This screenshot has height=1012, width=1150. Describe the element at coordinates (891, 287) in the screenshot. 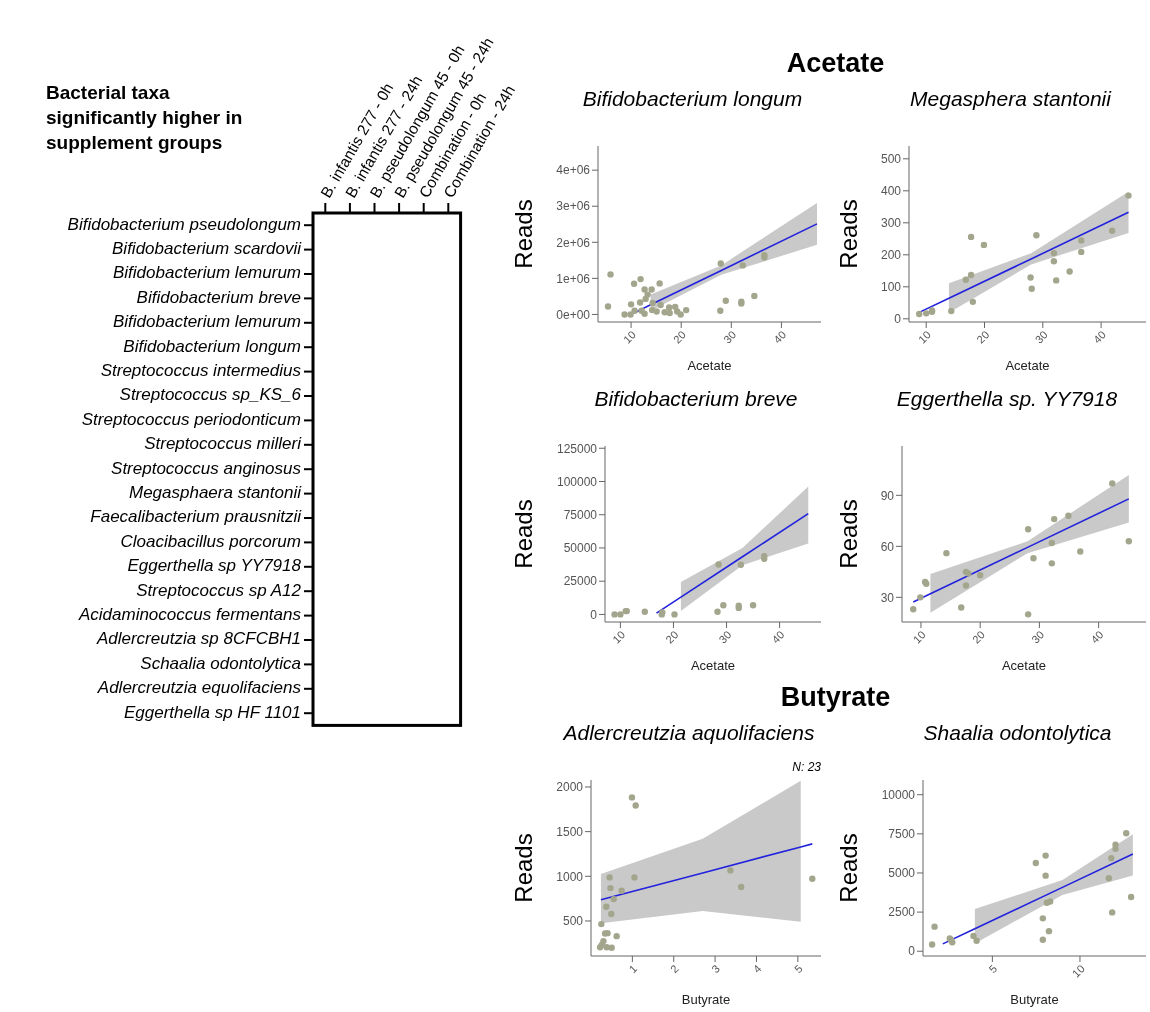

I see `y-tick-label: 100` at that location.